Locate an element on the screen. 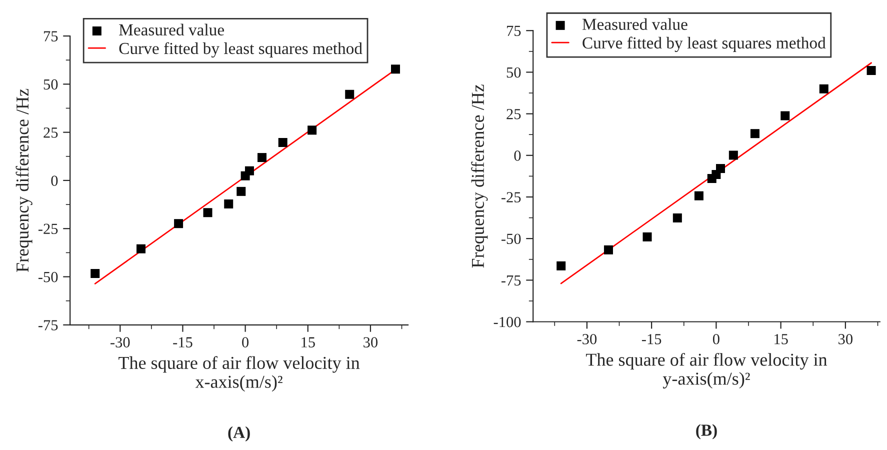  y-tick-label: -100 is located at coordinates (507, 322).